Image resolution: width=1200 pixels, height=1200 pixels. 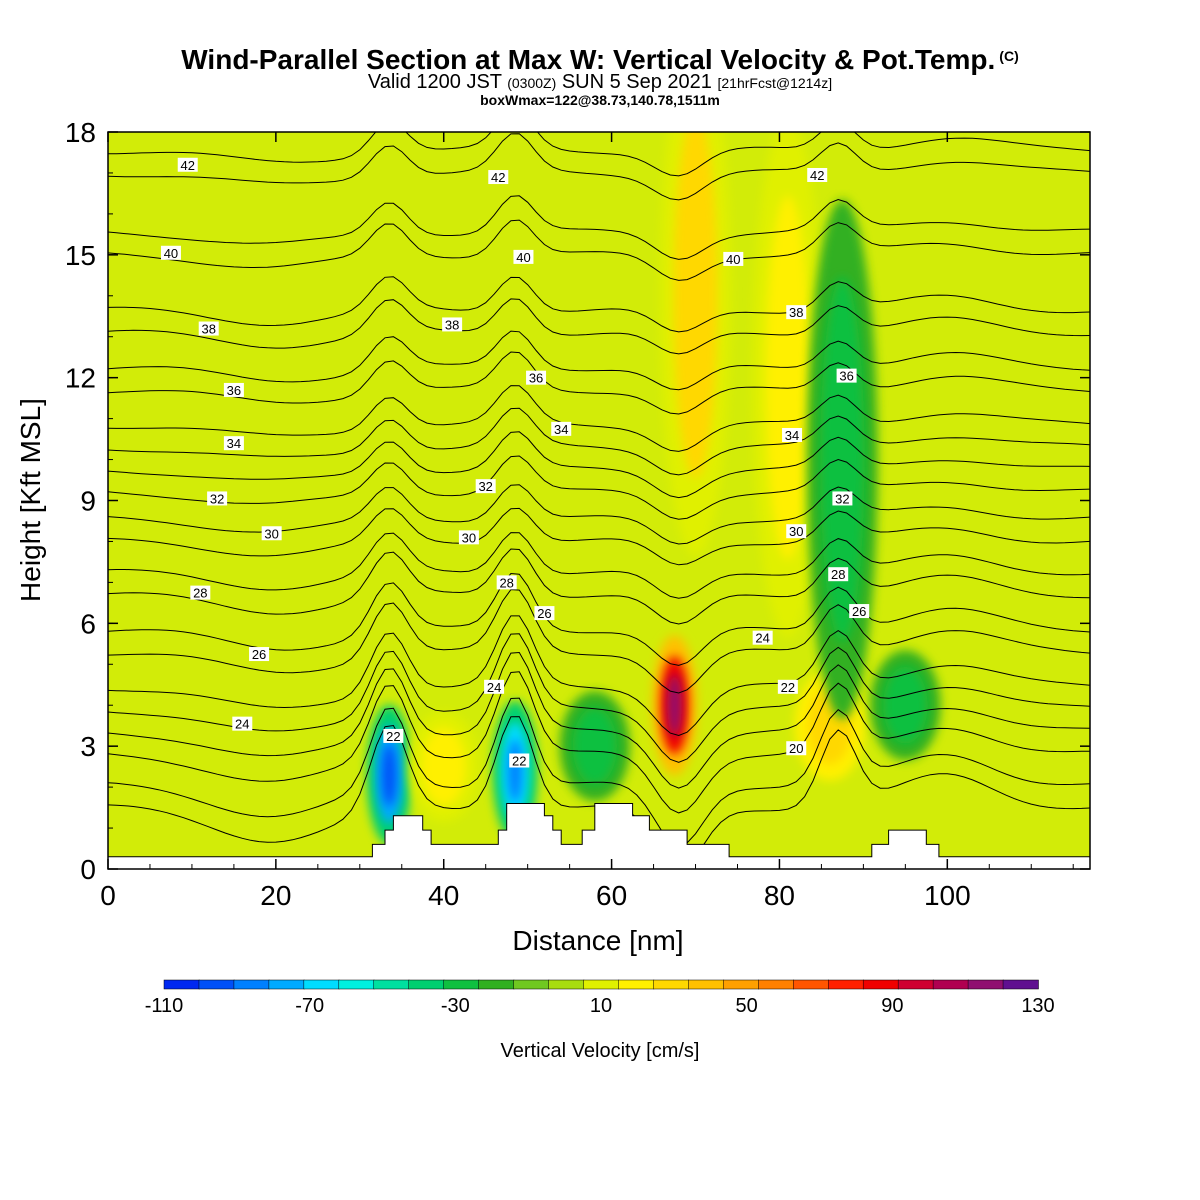 I want to click on colorbar: -110 -70 -30 10 50 90 130, so click(x=600, y=998).